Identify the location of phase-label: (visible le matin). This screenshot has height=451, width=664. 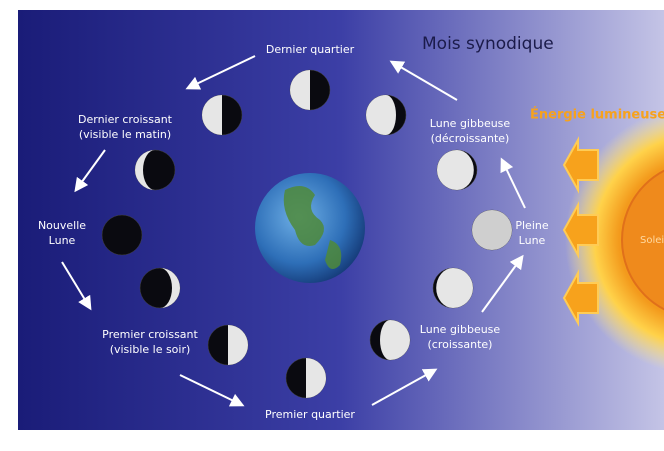
(125, 134).